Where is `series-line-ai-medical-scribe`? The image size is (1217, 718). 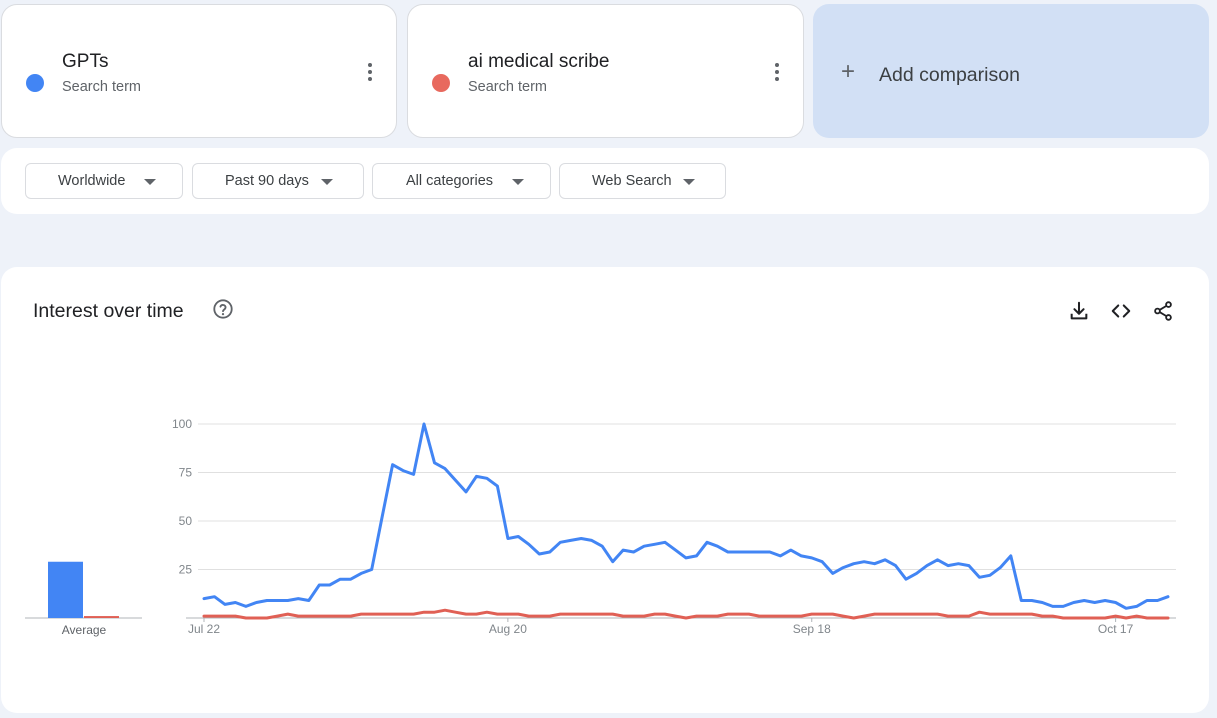
series-line-ai-medical-scribe is located at coordinates (686, 614).